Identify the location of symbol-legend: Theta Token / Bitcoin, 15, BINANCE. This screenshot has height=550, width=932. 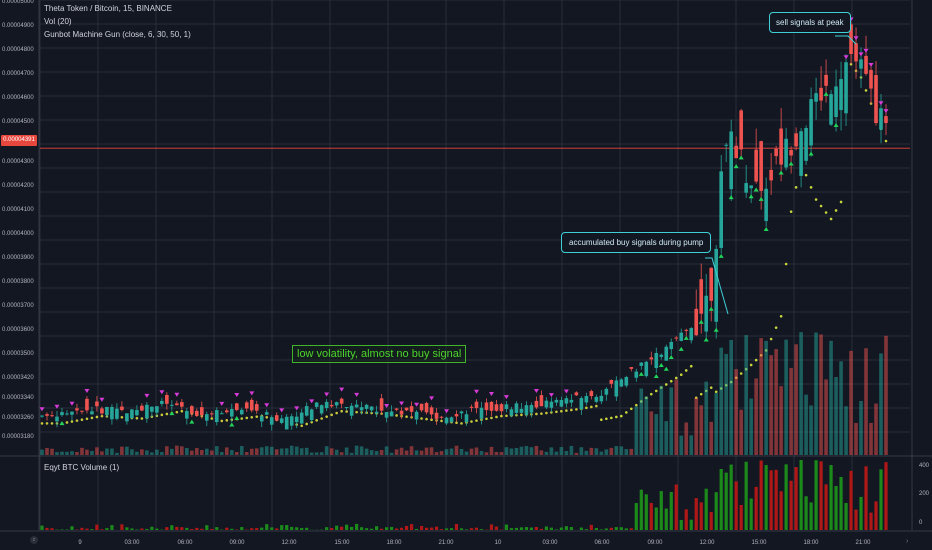
(108, 8).